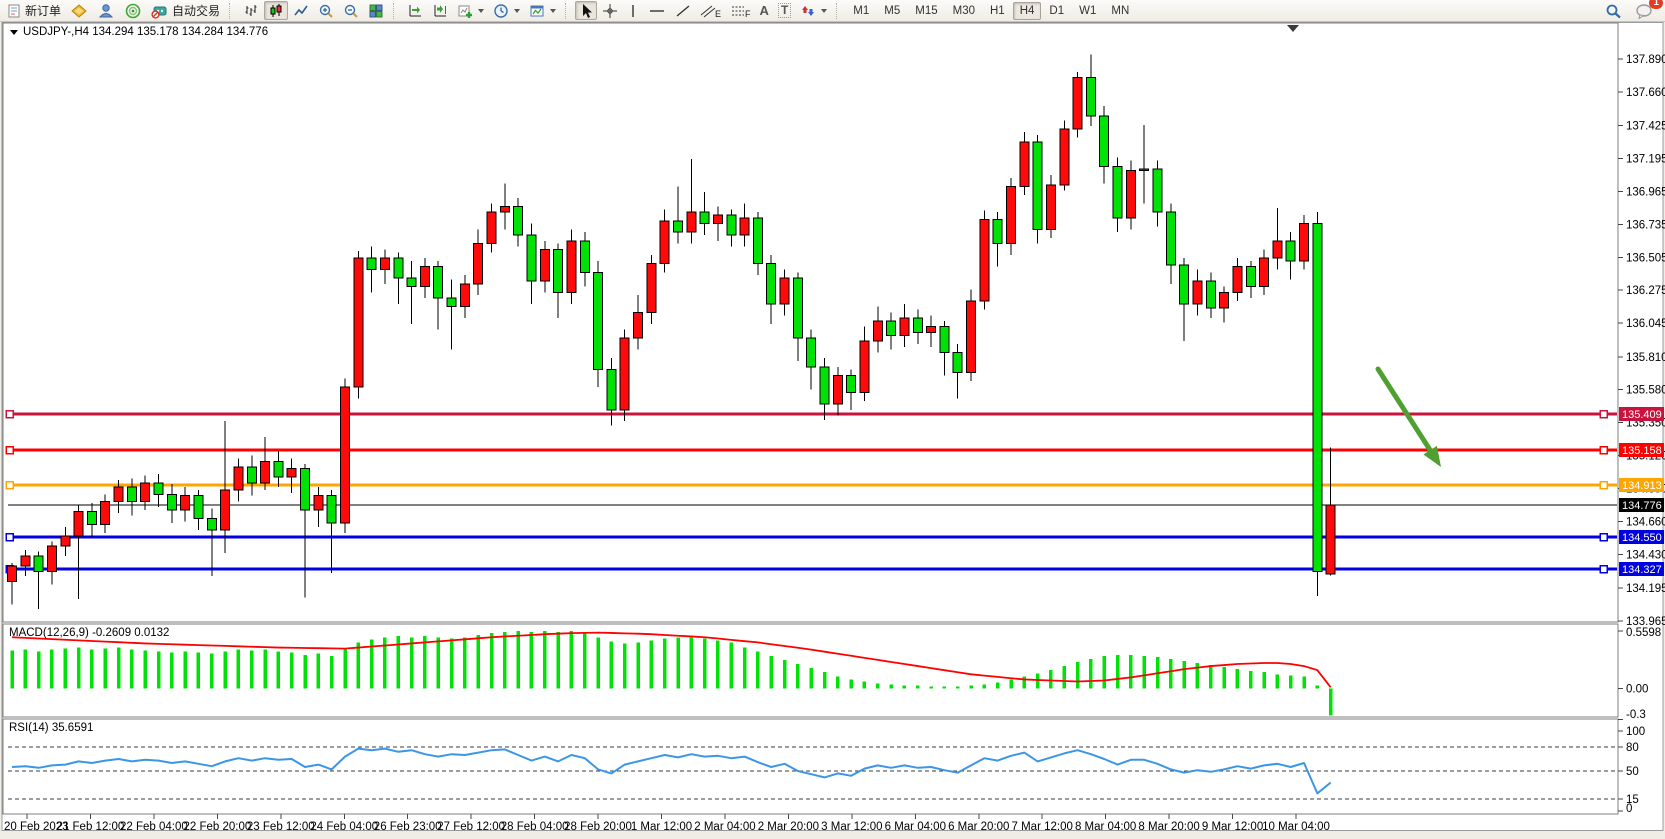 The width and height of the screenshot is (1665, 839). Describe the element at coordinates (710, 10) in the screenshot. I see `equidistant-channel-button: E` at that location.